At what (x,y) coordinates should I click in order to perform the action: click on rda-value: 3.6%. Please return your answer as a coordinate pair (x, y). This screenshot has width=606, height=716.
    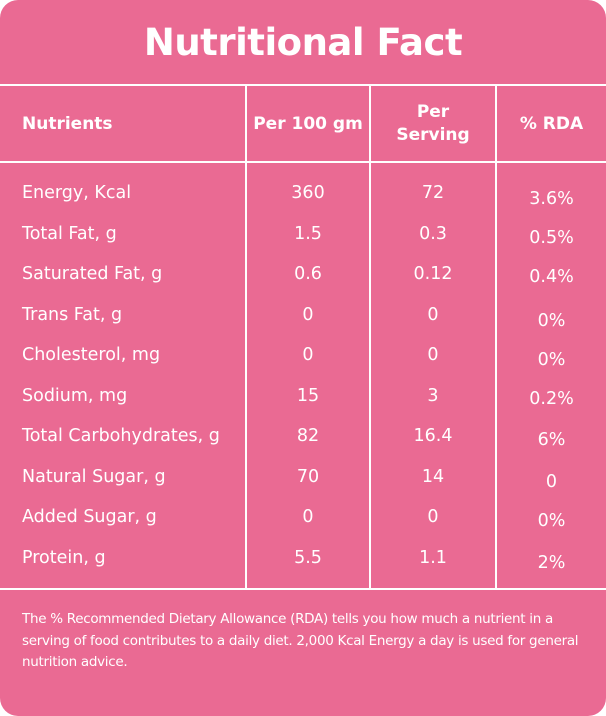
    Looking at the image, I should click on (551, 199).